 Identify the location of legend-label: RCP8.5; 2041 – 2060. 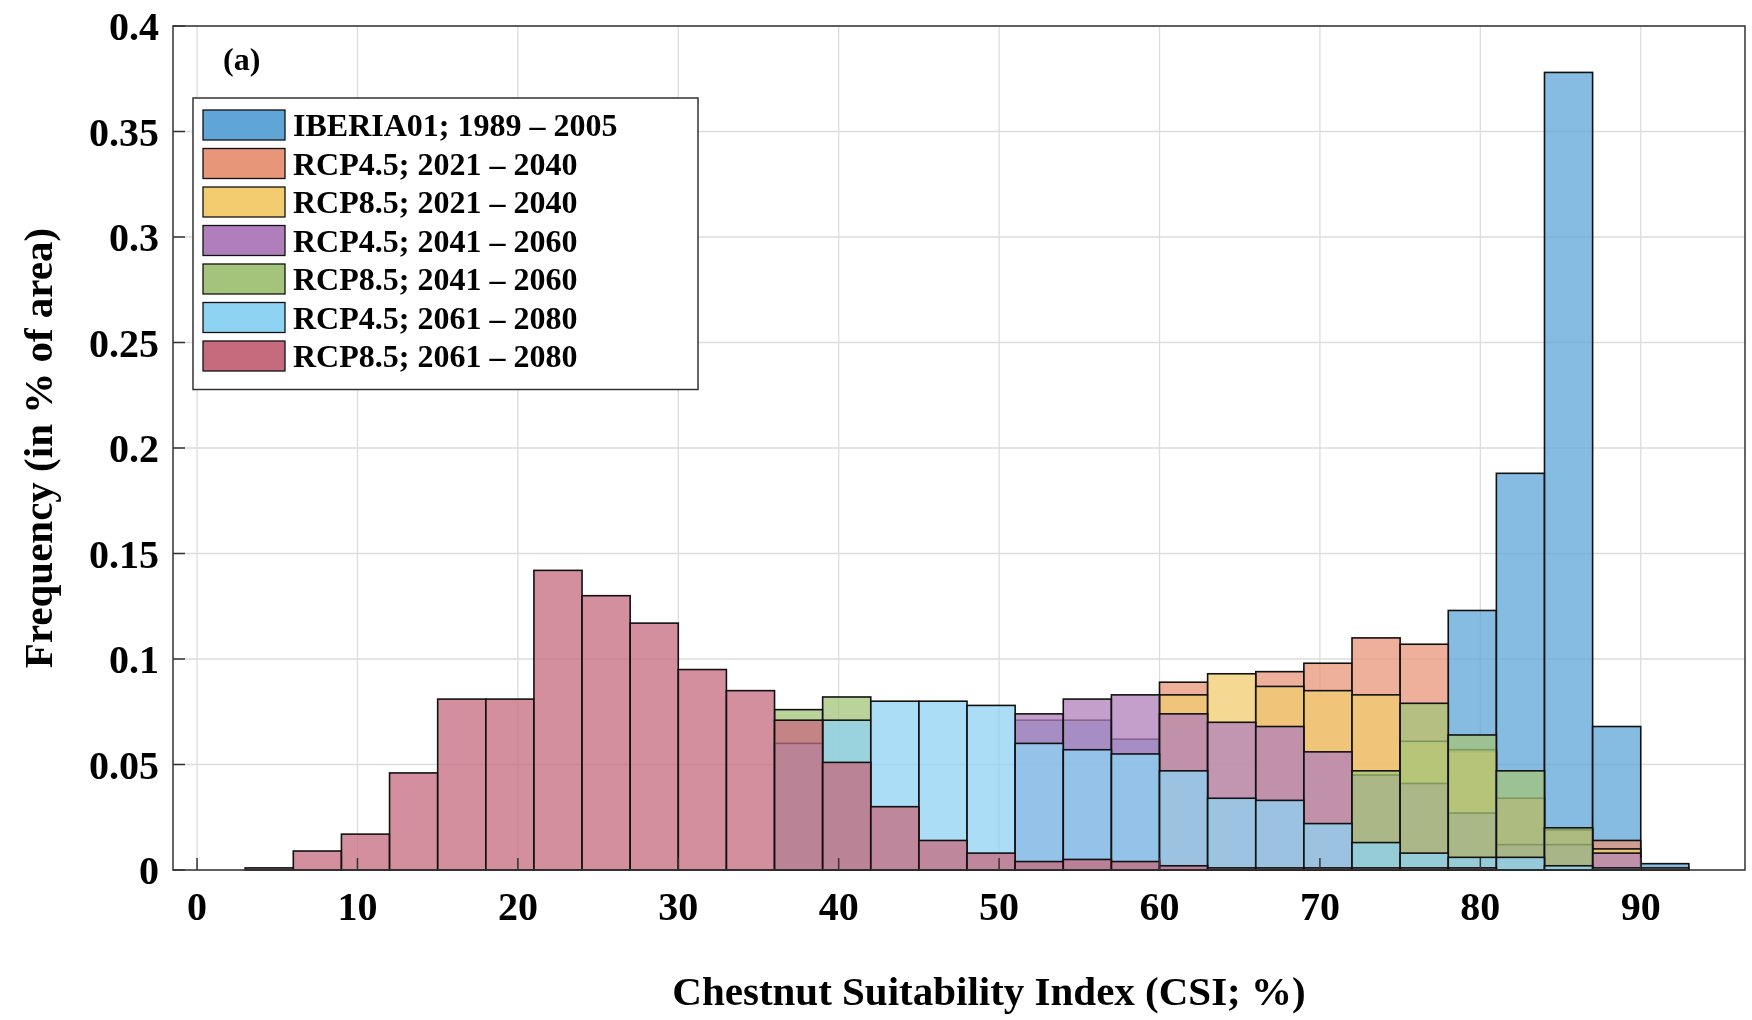
(435, 279).